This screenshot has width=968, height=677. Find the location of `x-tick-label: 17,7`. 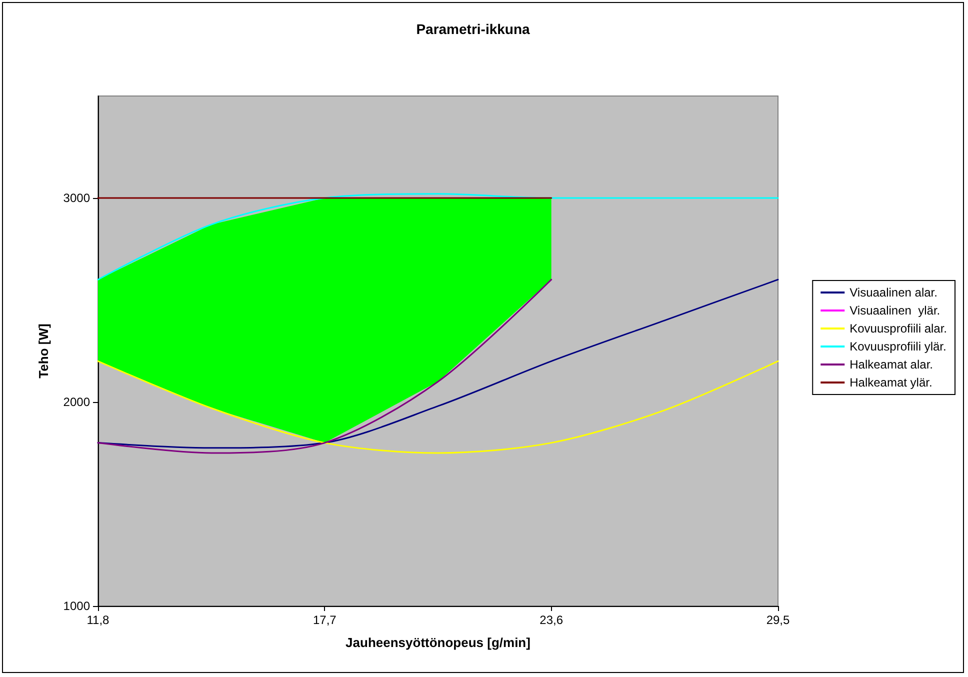

x-tick-label: 17,7 is located at coordinates (324, 620).